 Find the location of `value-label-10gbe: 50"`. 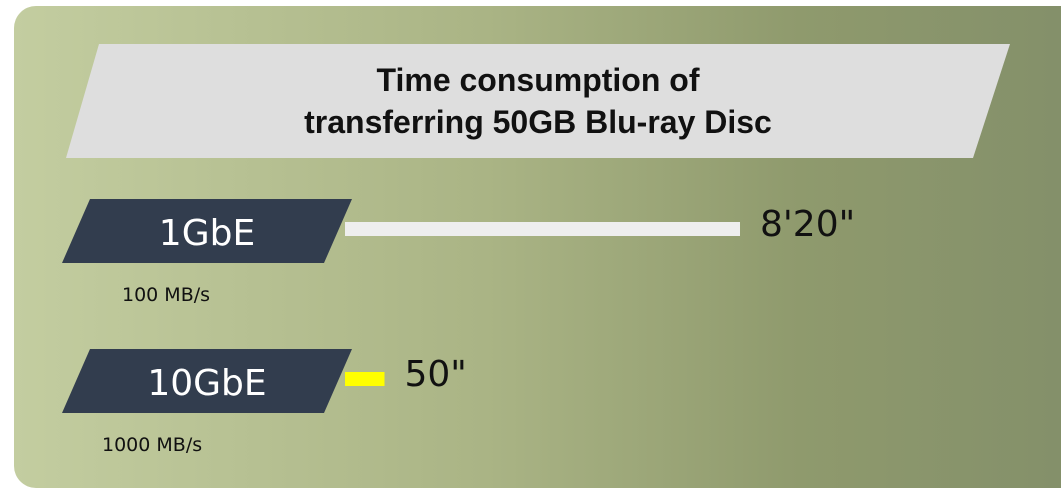

value-label-10gbe: 50" is located at coordinates (436, 374).